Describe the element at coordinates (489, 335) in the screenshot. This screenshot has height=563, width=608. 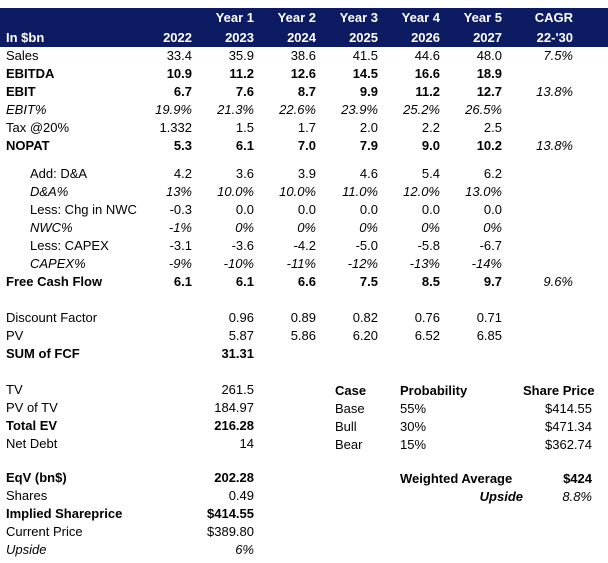
I see `value-2027: 6.85` at that location.